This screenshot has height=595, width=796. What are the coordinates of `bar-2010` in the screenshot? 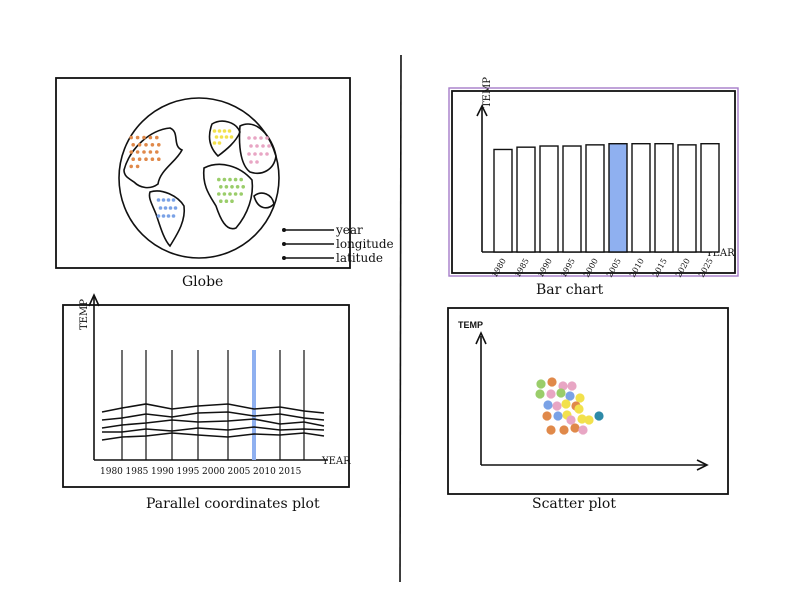 It's located at (641, 198).